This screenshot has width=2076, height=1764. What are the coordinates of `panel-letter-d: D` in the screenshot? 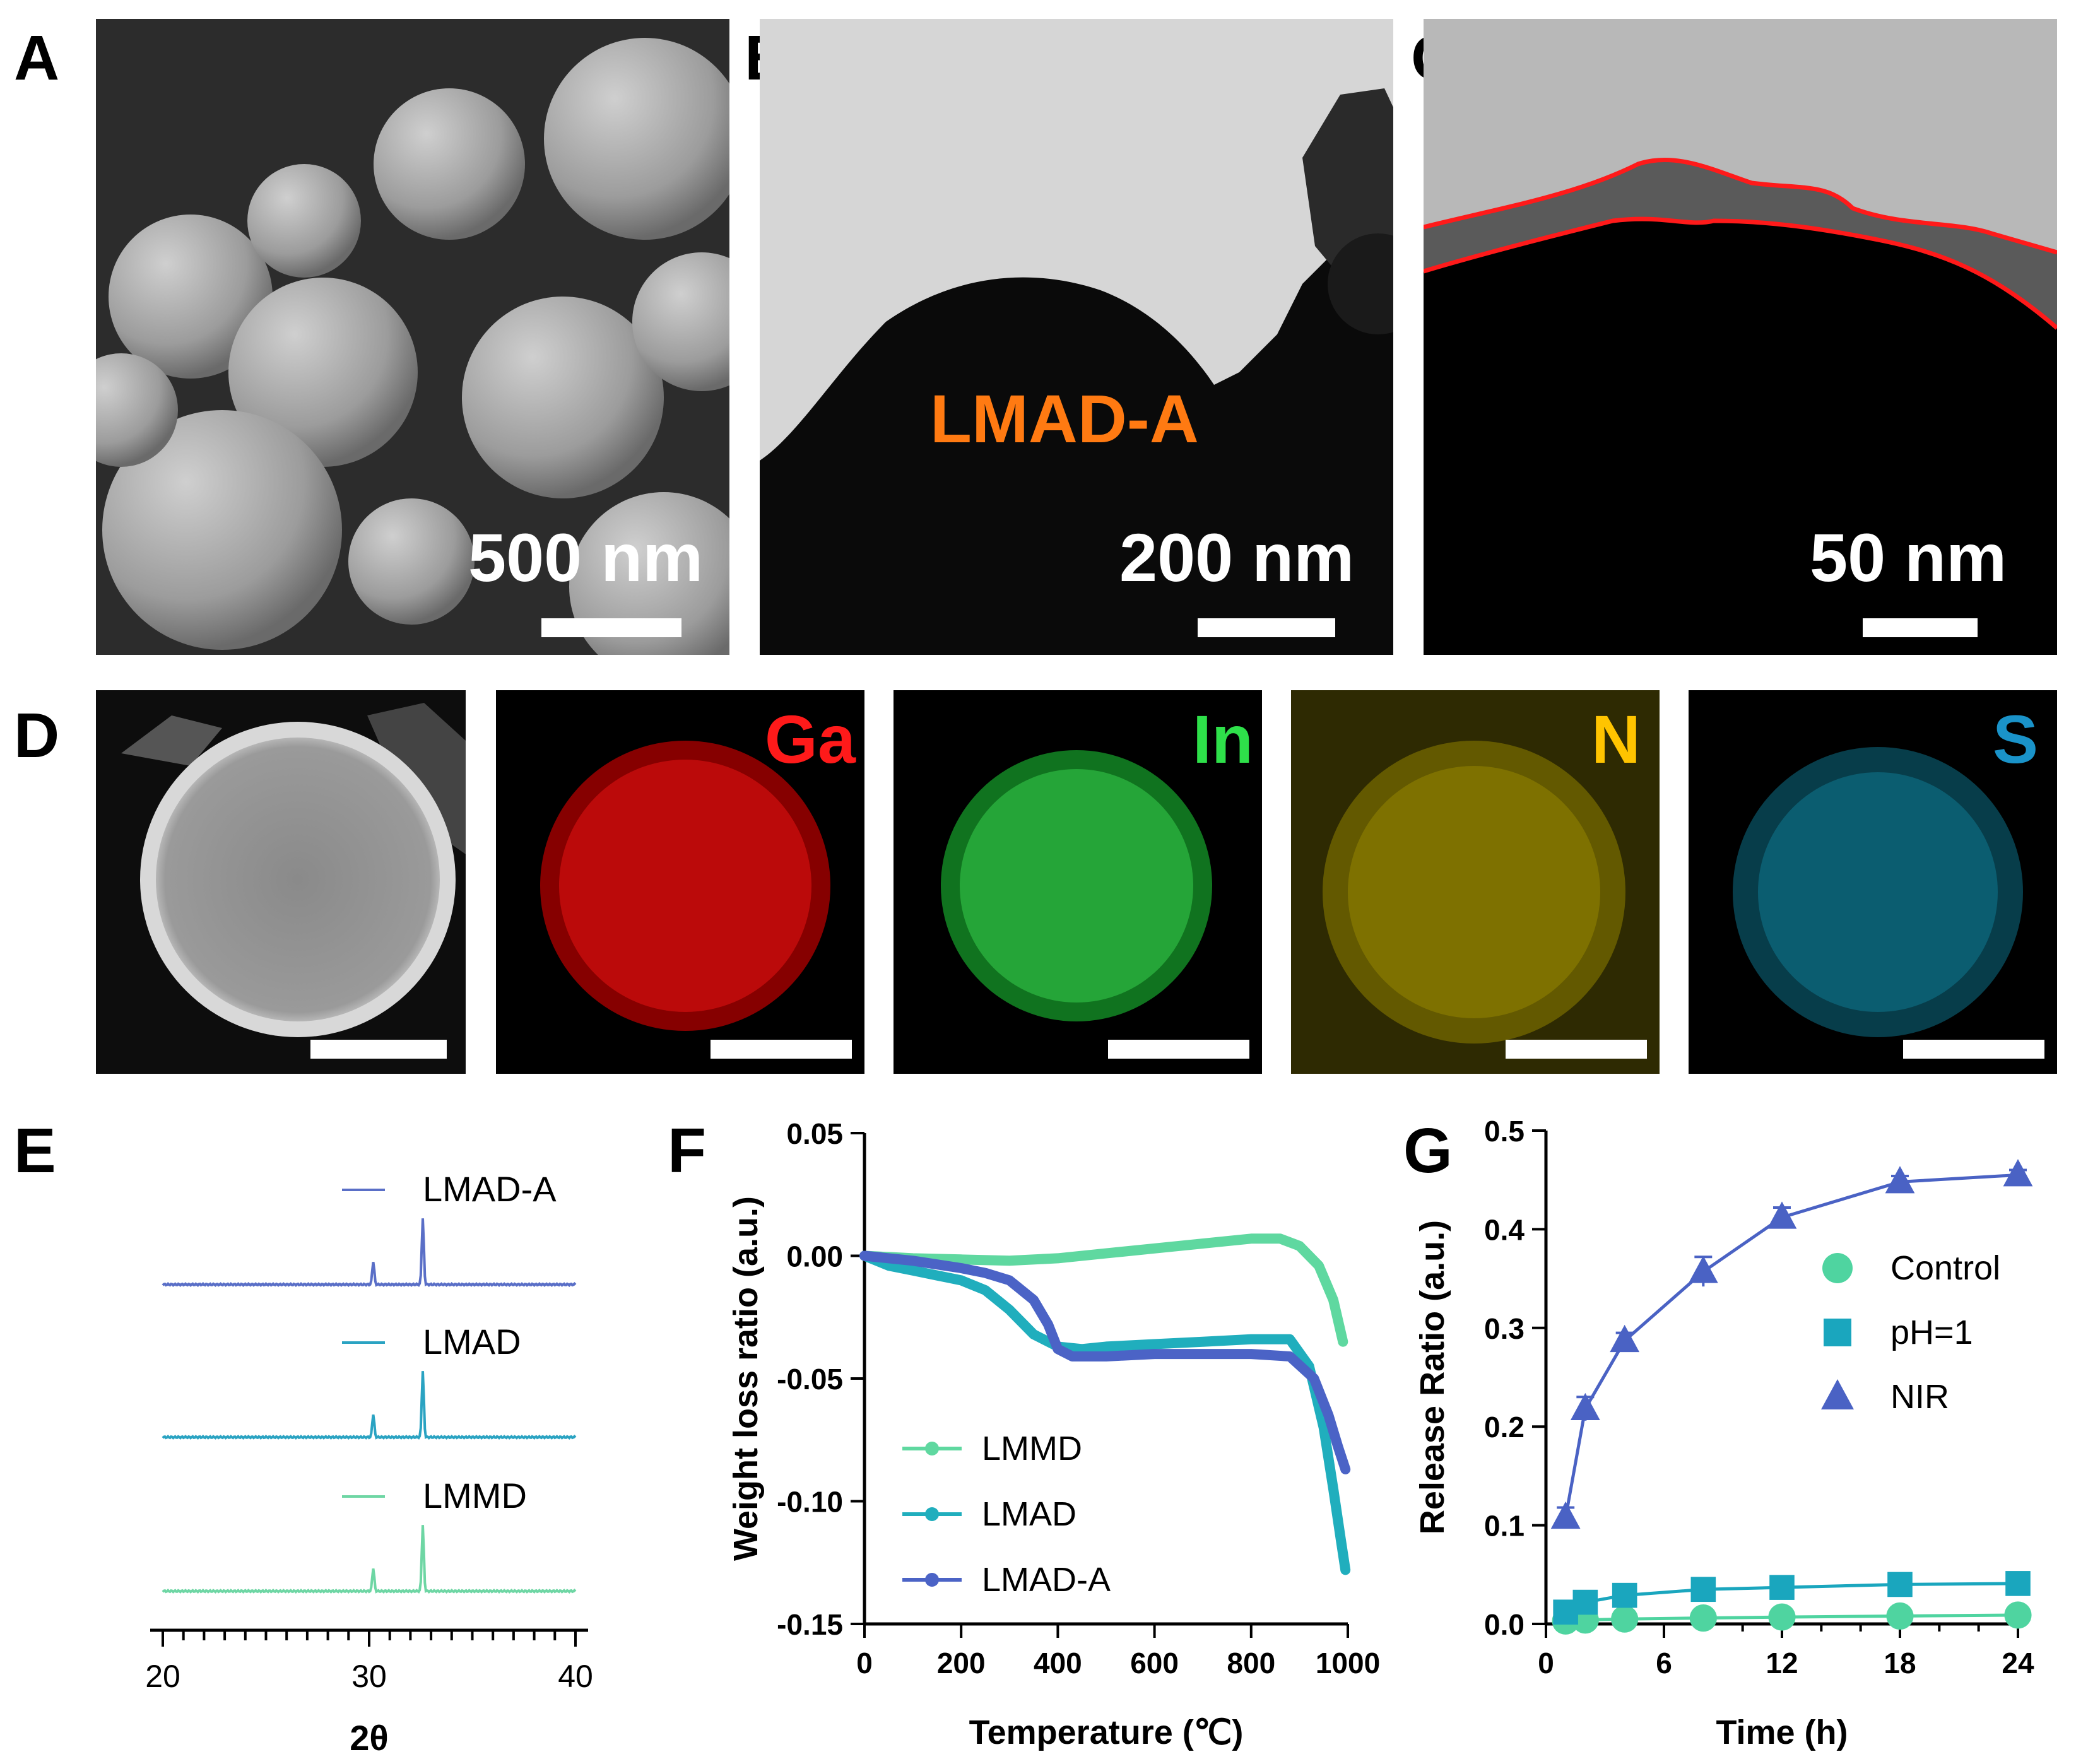 It's located at (37, 735).